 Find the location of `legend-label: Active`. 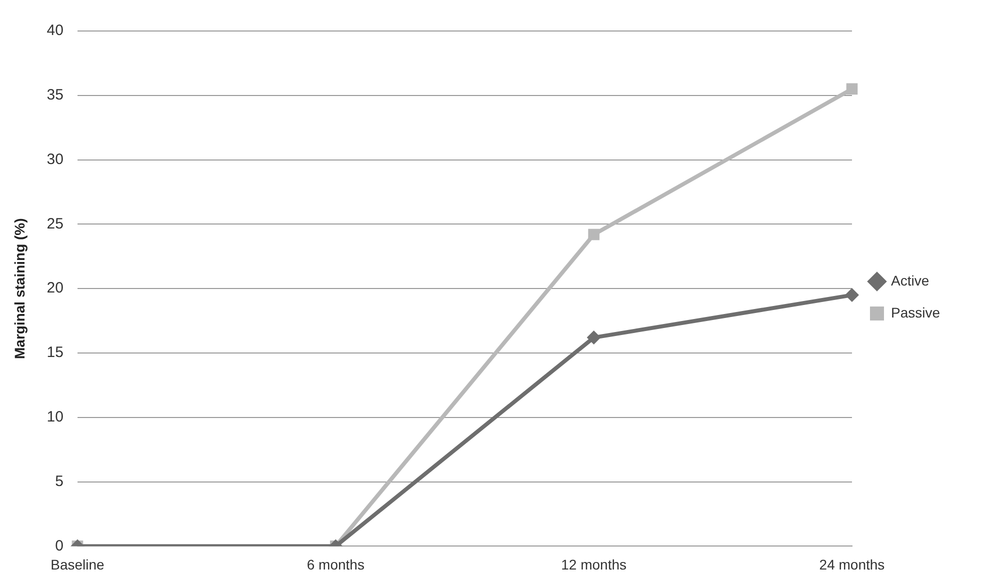

legend-label: Active is located at coordinates (910, 280).